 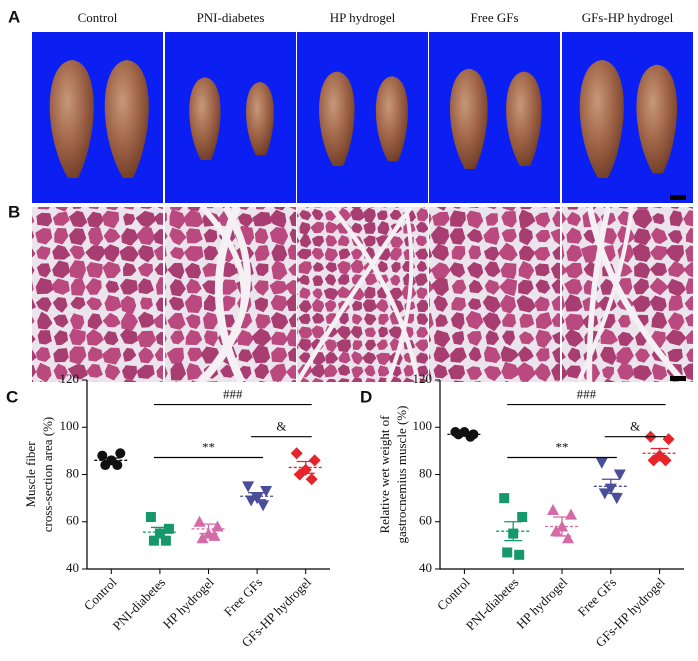 What do you see at coordinates (657, 119) in the screenshot?
I see `muscle` at bounding box center [657, 119].